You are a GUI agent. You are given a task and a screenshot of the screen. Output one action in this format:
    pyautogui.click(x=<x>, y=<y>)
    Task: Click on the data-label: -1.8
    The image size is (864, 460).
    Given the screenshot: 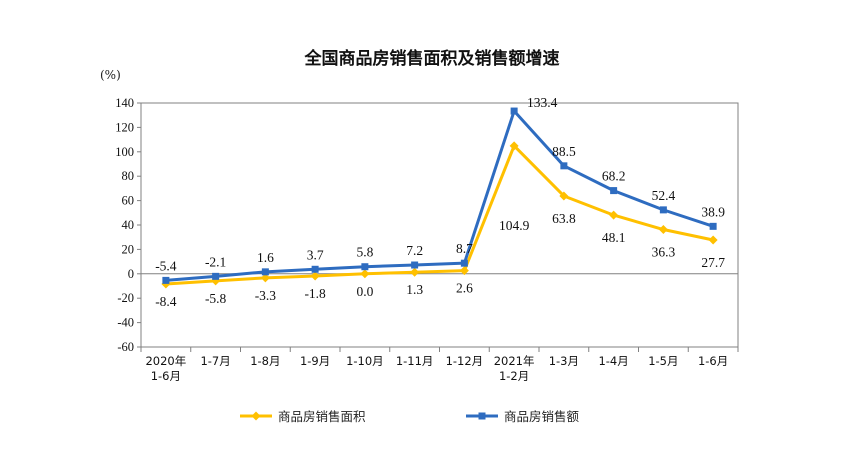 What is the action you would take?
    pyautogui.click(x=315, y=293)
    